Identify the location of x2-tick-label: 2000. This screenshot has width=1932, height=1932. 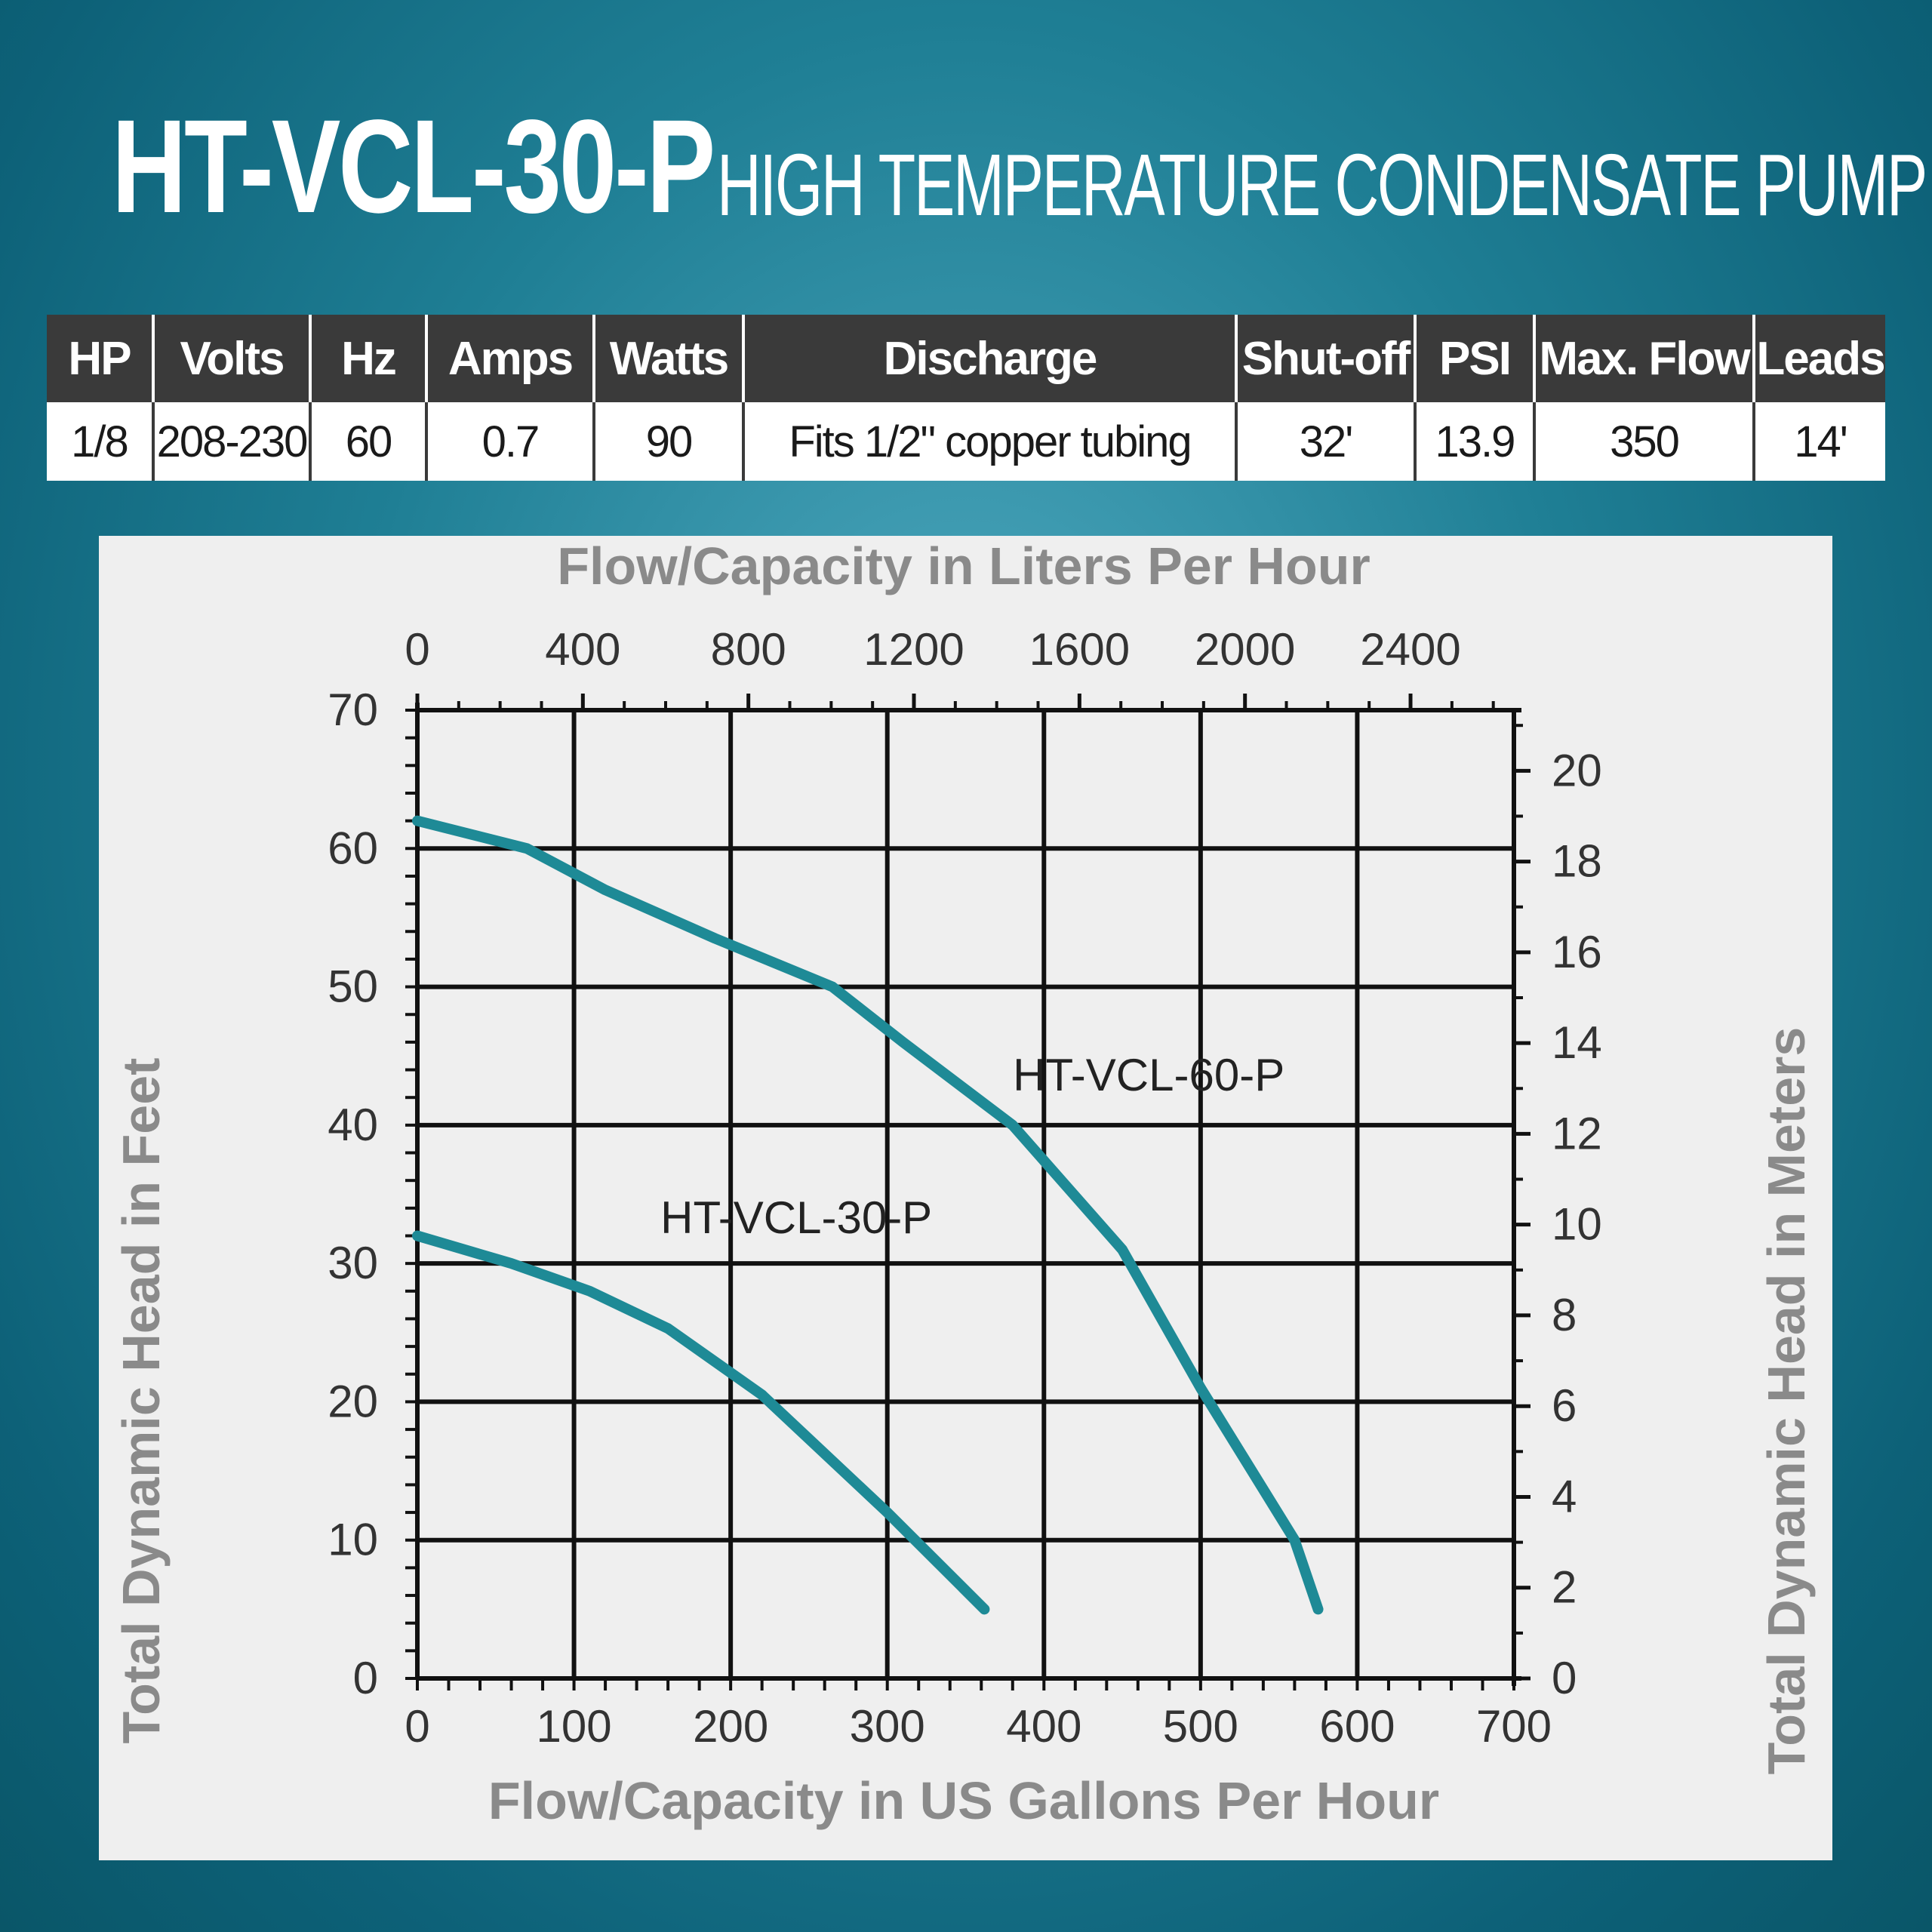
(1245, 649).